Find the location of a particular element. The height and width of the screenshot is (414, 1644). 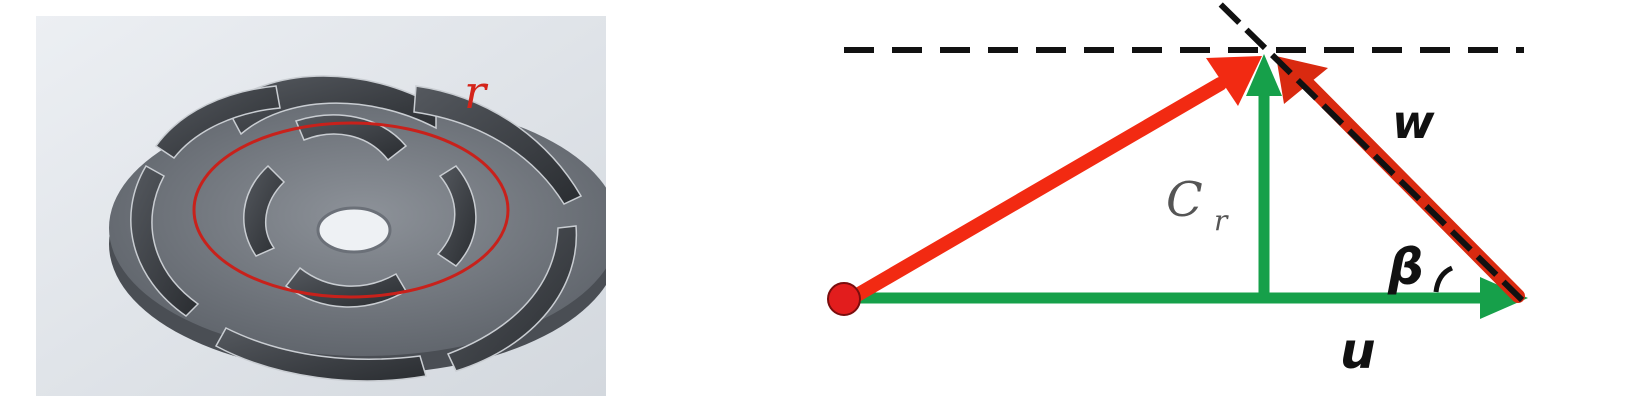

radius-circle is located at coordinates (351, 210).